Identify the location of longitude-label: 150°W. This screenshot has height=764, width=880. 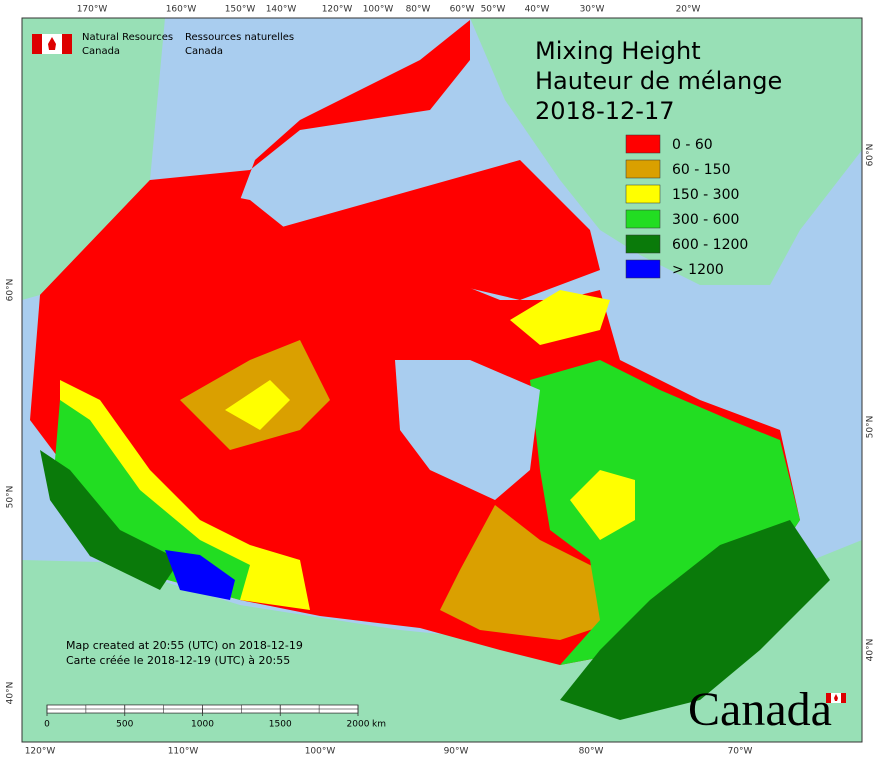
(240, 10).